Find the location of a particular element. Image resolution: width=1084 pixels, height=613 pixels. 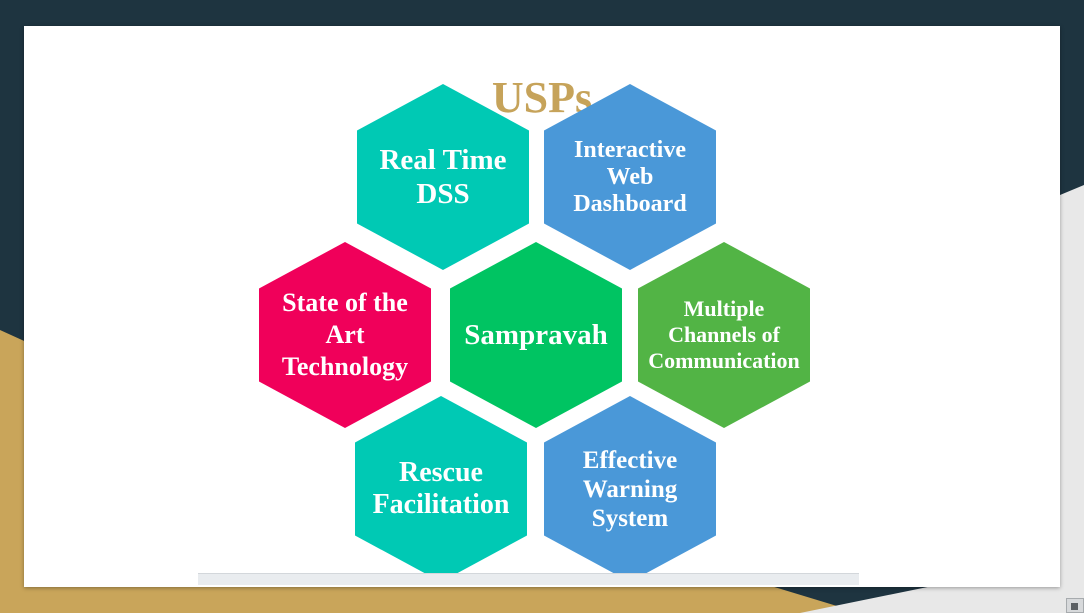

hexagon-label: Interactive Web Dashboard is located at coordinates (630, 176).